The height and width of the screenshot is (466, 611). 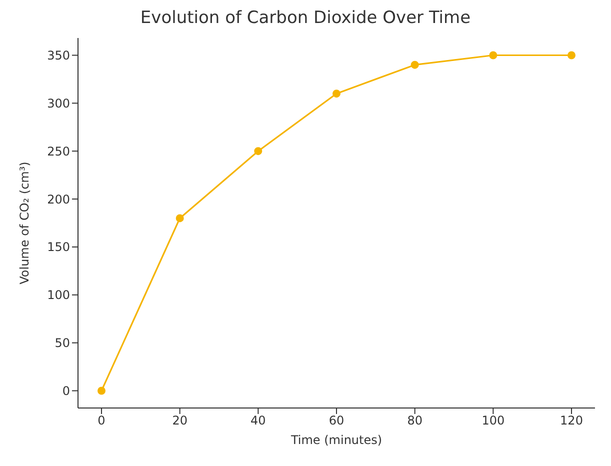 I want to click on x-tick-label: 120, so click(x=571, y=421).